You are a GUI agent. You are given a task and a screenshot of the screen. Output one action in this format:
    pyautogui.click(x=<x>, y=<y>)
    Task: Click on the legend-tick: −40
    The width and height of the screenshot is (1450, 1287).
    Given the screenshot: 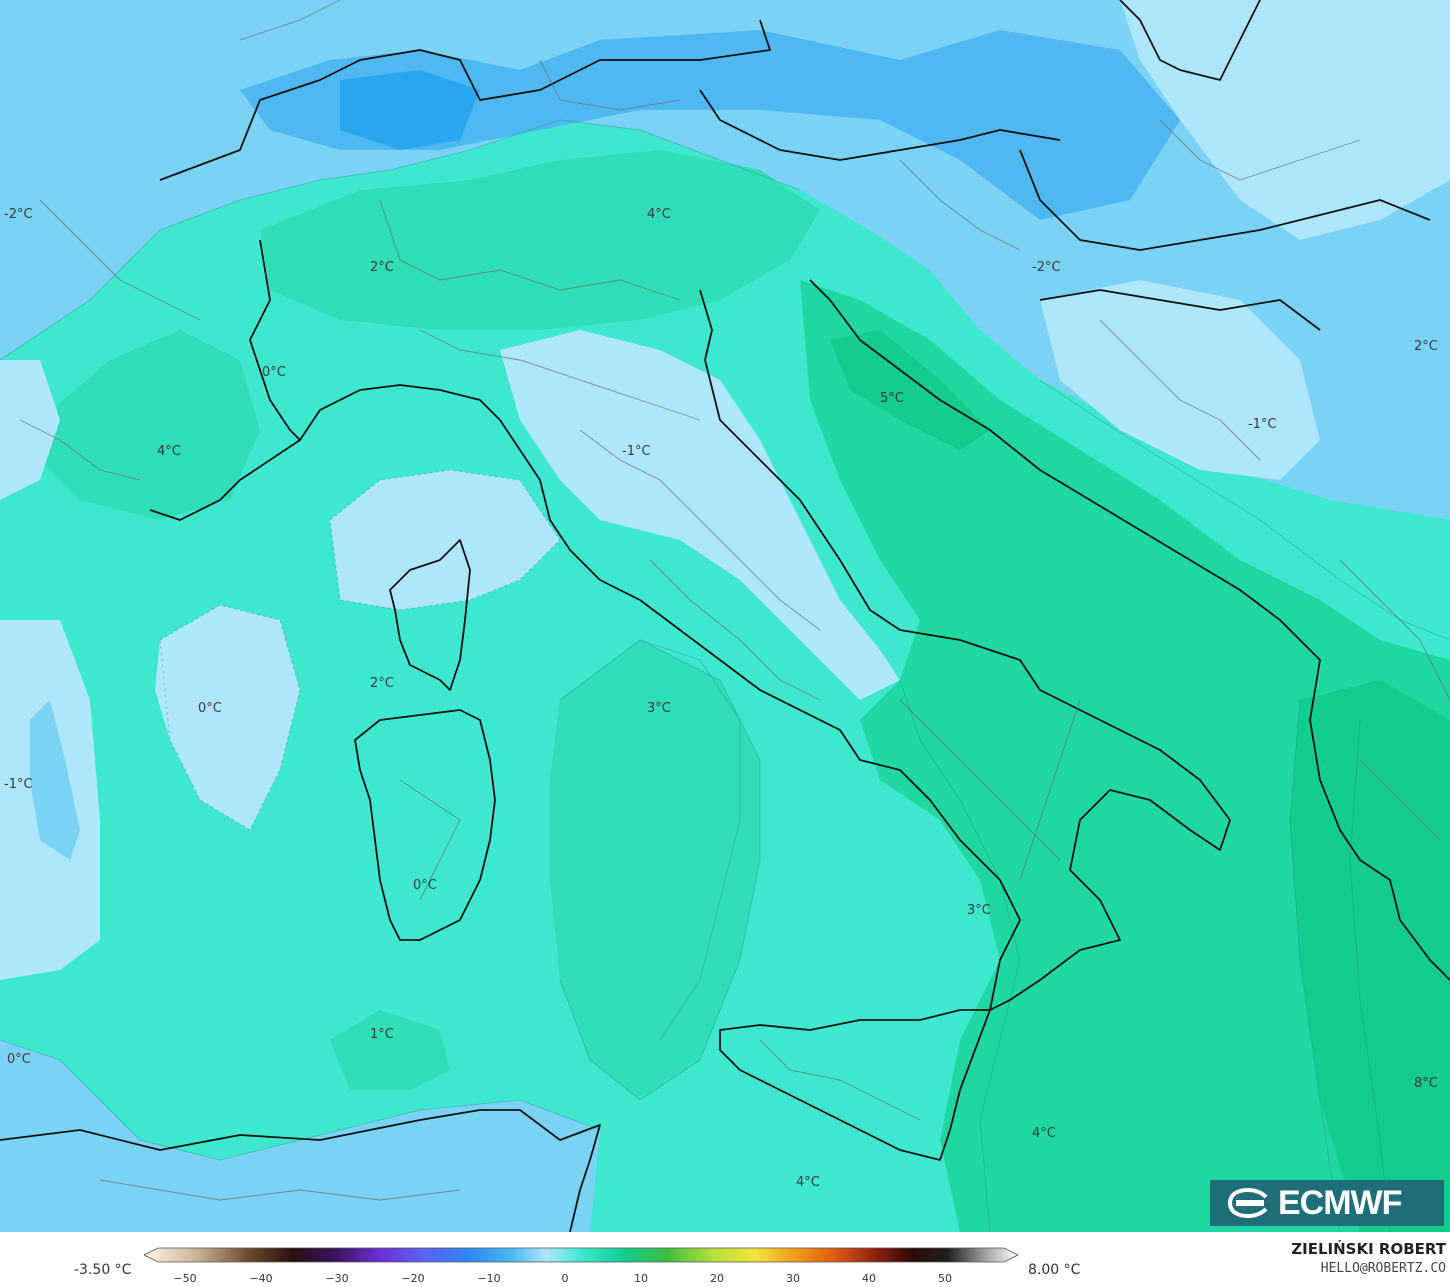 What is the action you would take?
    pyautogui.click(x=261, y=1278)
    